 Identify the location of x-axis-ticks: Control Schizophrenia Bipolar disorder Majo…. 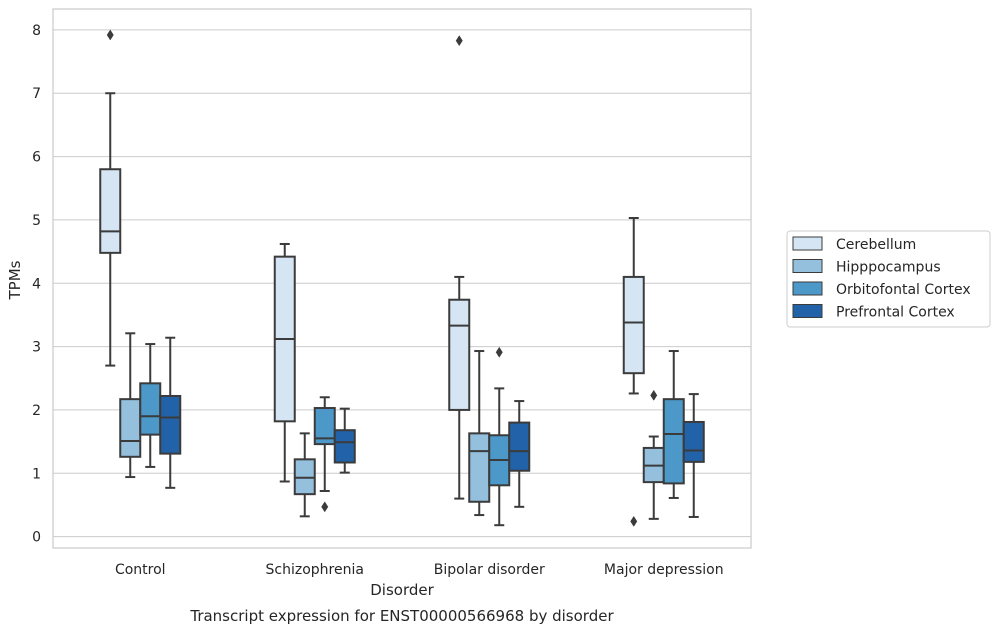
(419, 570).